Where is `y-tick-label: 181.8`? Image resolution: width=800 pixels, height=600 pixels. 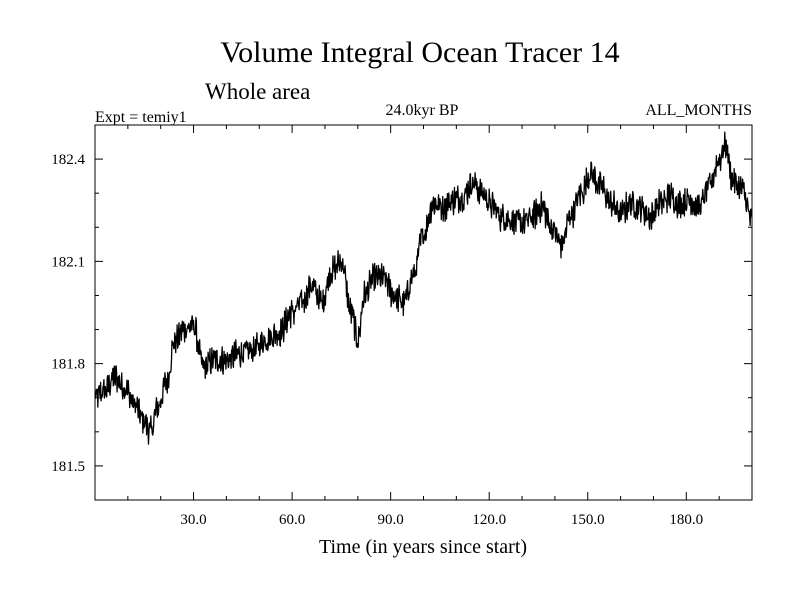 y-tick-label: 181.8 is located at coordinates (68, 365).